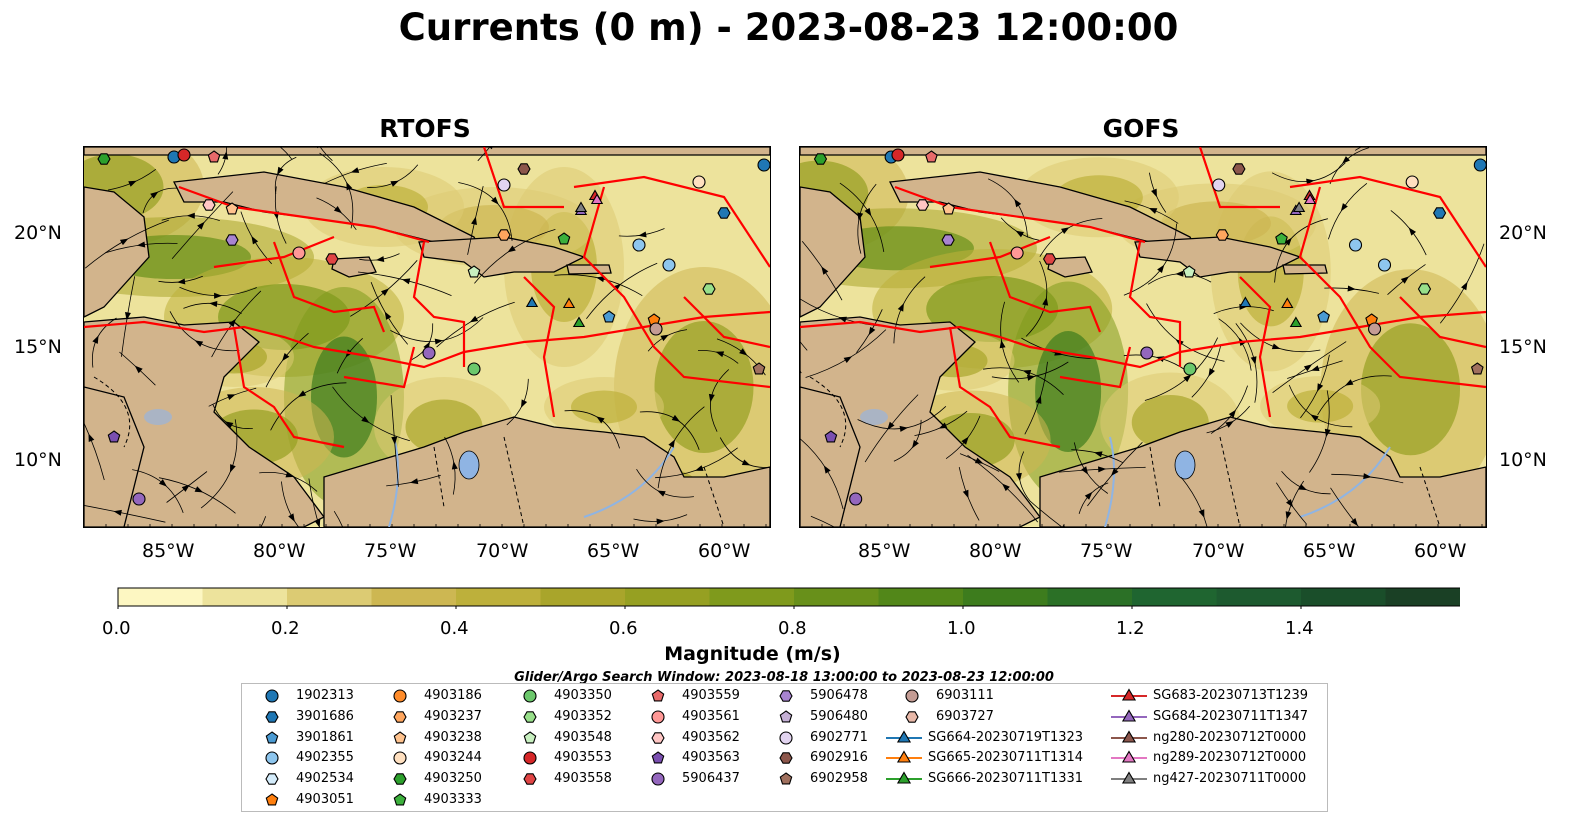  What do you see at coordinates (839, 737) in the screenshot?
I see `legend-item-label: 6902771` at bounding box center [839, 737].